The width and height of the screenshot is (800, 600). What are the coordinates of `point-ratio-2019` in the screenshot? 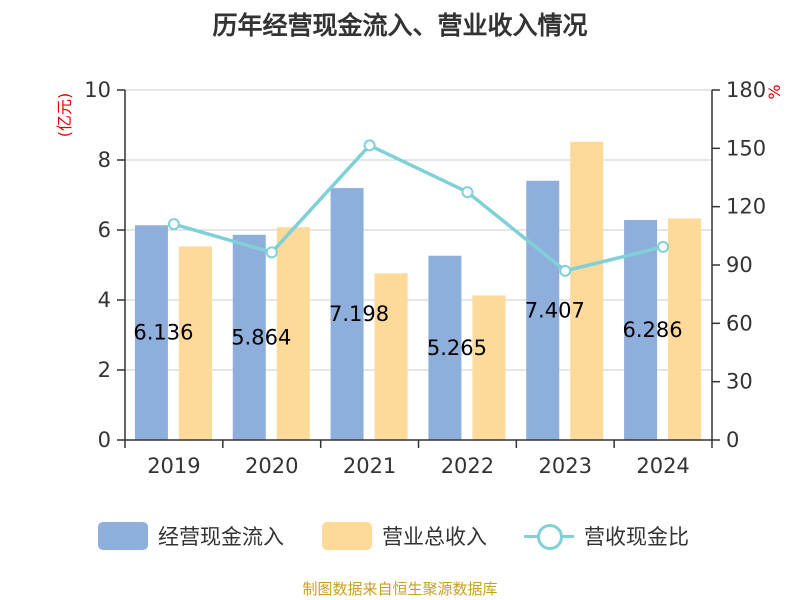 It's located at (173, 224).